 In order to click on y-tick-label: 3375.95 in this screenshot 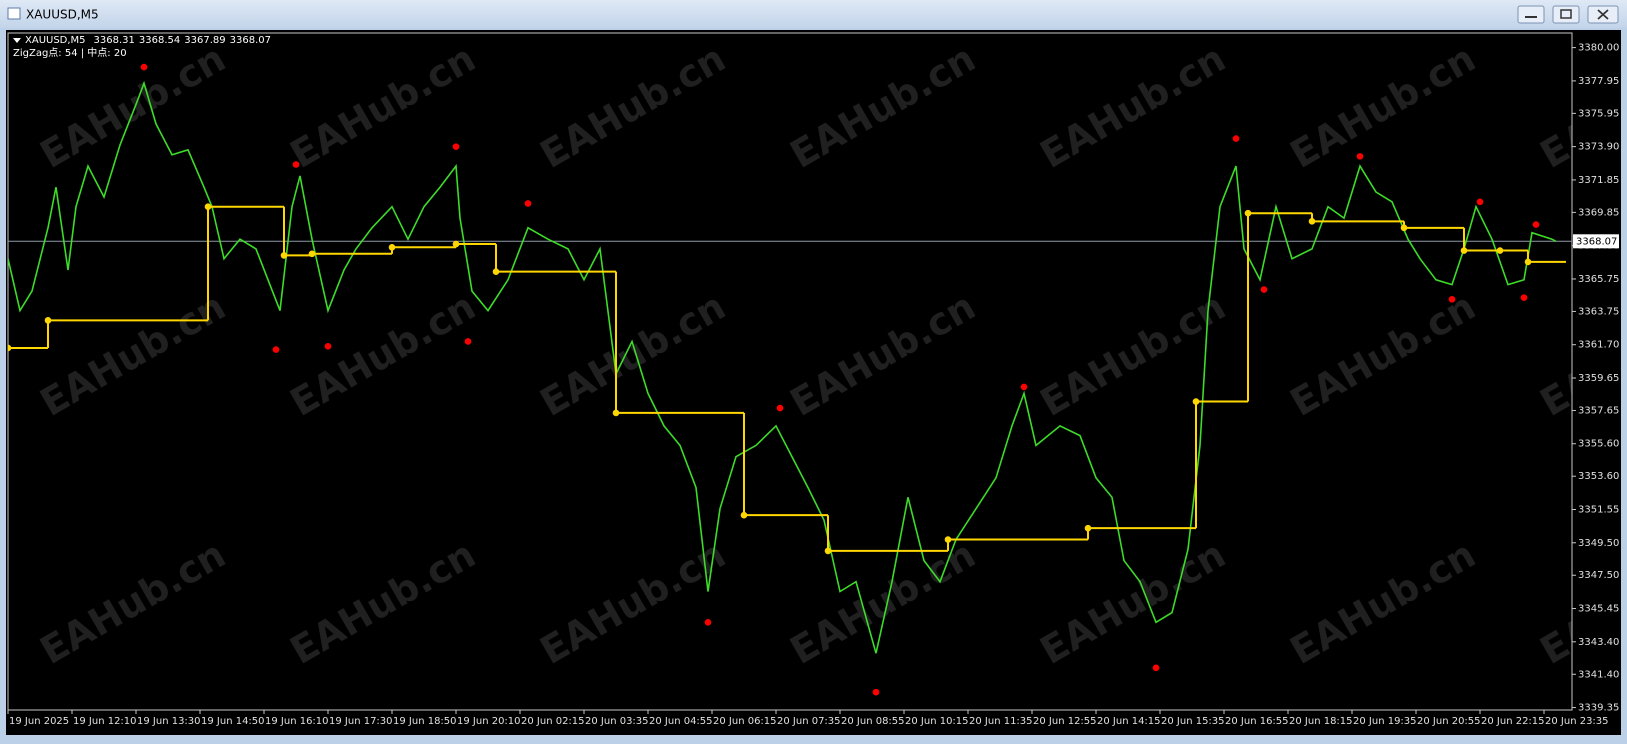, I will do `click(1598, 113)`.